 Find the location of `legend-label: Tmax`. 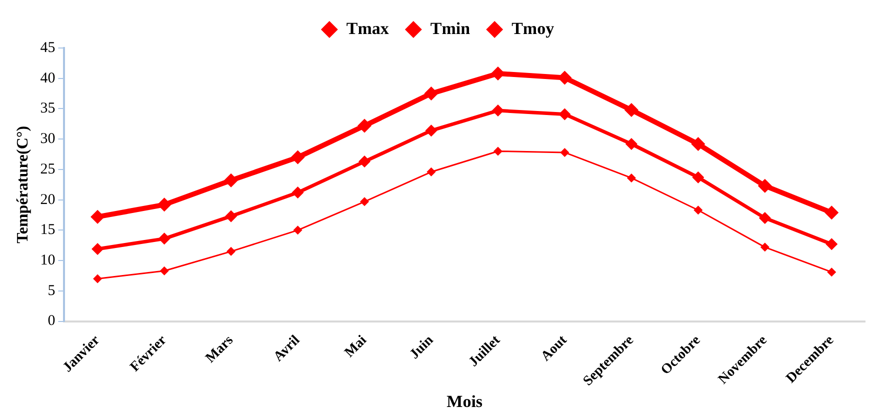

legend-label: Tmax is located at coordinates (368, 28).